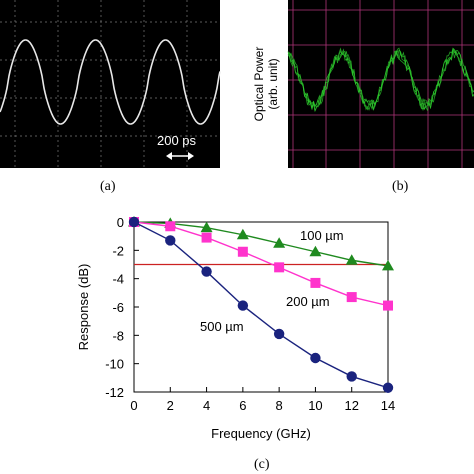 The width and height of the screenshot is (474, 474). I want to click on y-tick-label: -2, so click(118, 250).